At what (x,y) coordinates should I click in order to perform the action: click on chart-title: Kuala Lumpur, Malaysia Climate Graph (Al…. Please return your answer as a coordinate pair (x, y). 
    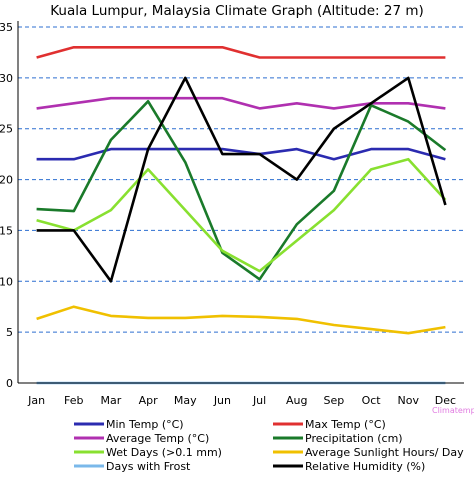
    Looking at the image, I should click on (237, 11).